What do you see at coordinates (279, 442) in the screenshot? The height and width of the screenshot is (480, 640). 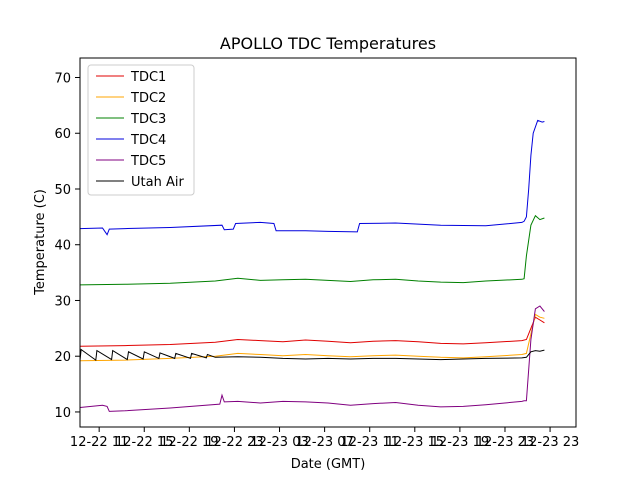 I see `x-tick-label: 12-23 03` at bounding box center [279, 442].